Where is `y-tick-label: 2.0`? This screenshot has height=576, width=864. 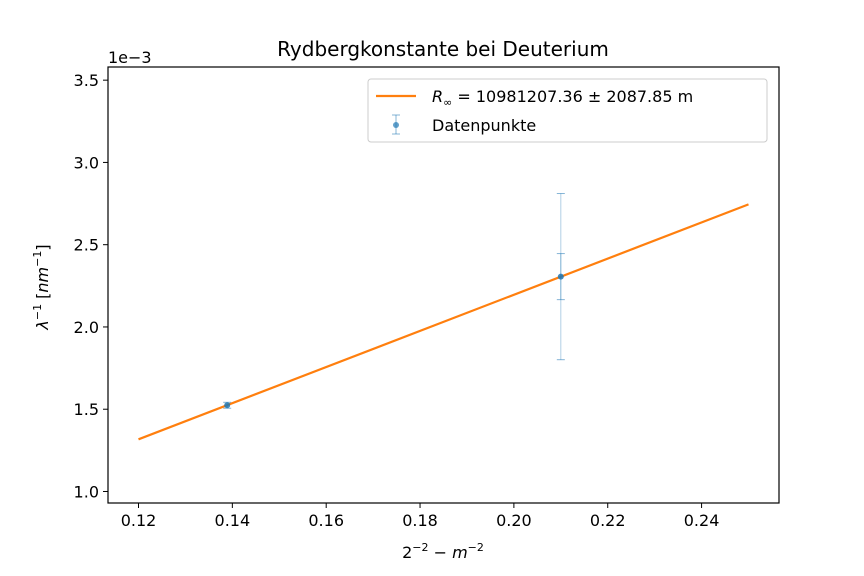
y-tick-label: 2.0 is located at coordinates (86, 327).